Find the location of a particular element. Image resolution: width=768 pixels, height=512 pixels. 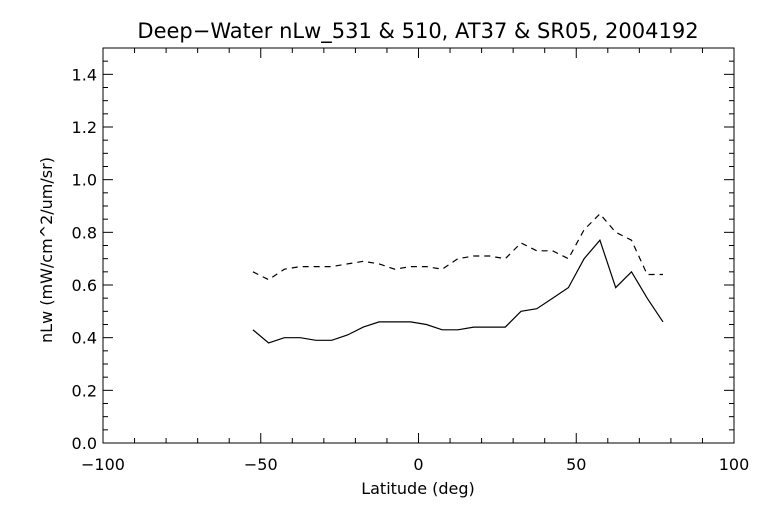

y-tick-label: 0.2 is located at coordinates (84, 390).